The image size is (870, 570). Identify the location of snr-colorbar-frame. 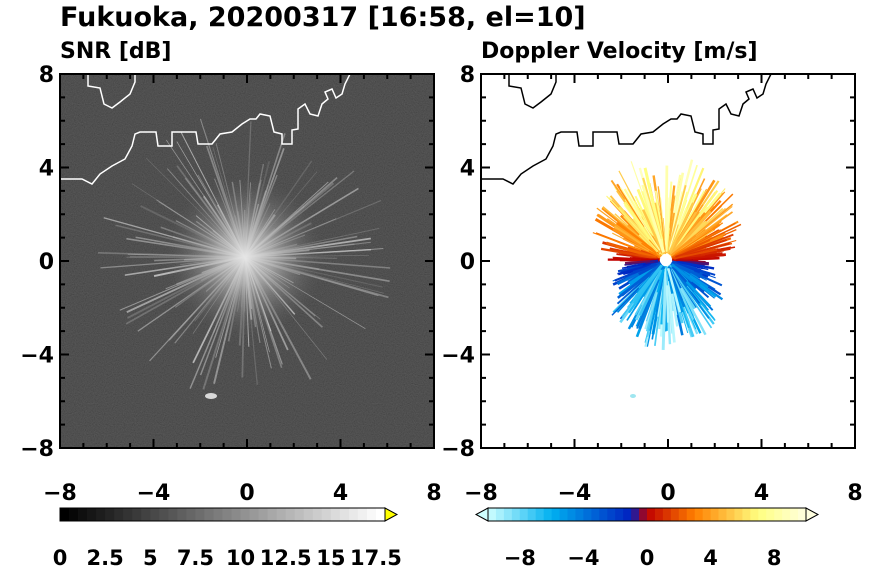
(222, 514).